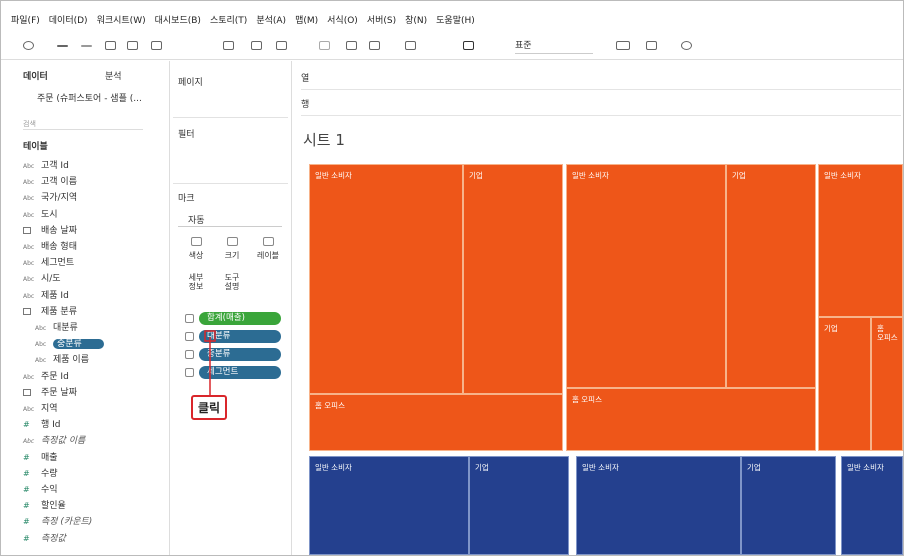 The width and height of the screenshot is (904, 556). Describe the element at coordinates (42, 425) in the screenshot. I see `field-row: # 행 Id` at that location.